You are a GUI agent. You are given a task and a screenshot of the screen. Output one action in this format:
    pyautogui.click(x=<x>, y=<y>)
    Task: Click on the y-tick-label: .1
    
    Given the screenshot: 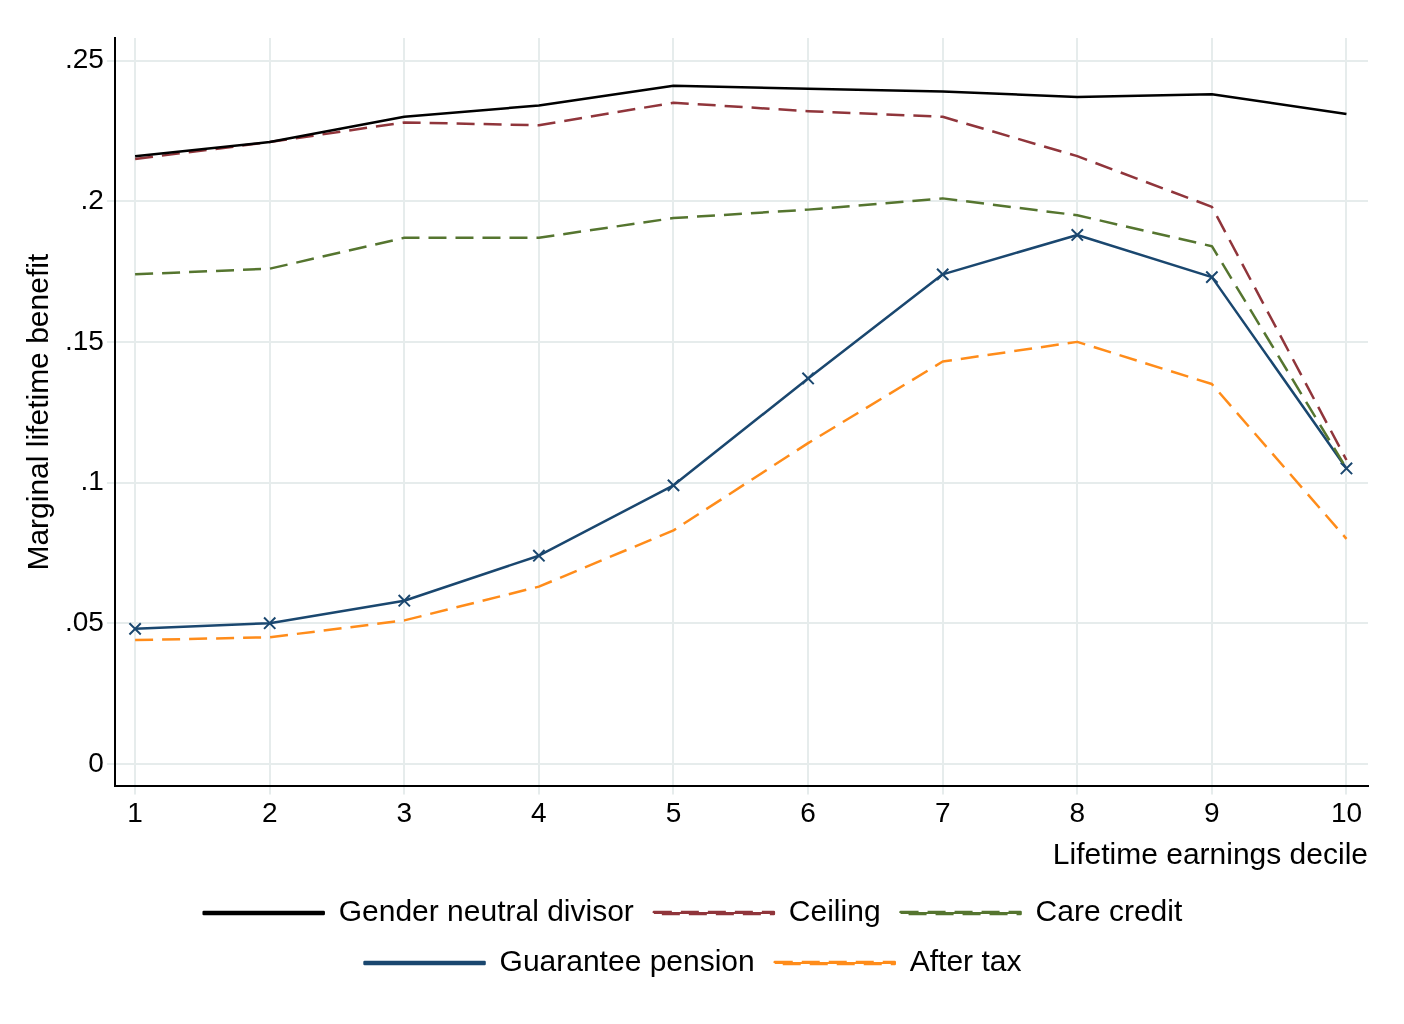 What is the action you would take?
    pyautogui.click(x=92, y=481)
    